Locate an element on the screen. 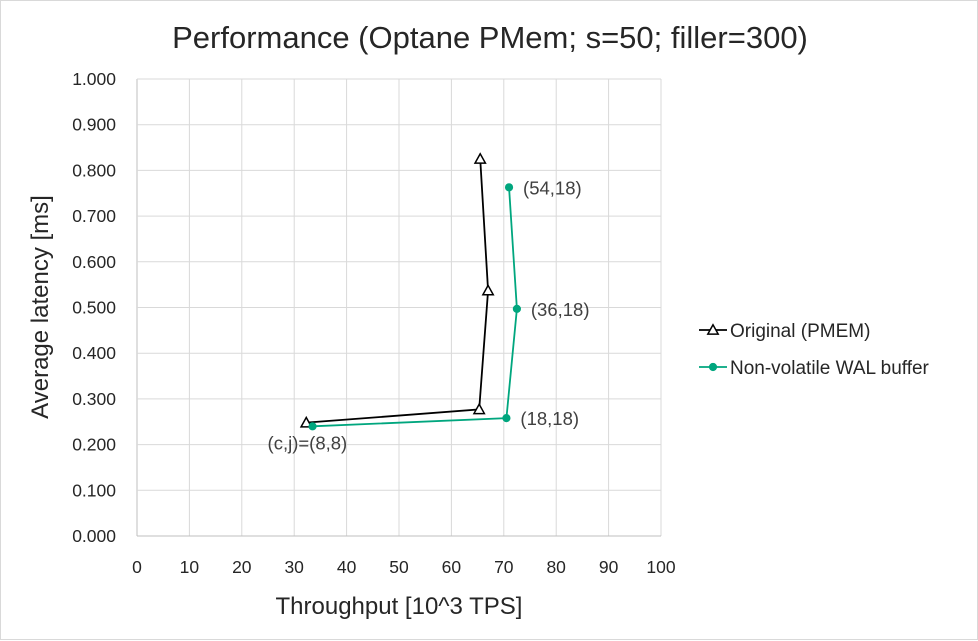  x-tick-label: 20 is located at coordinates (242, 567).